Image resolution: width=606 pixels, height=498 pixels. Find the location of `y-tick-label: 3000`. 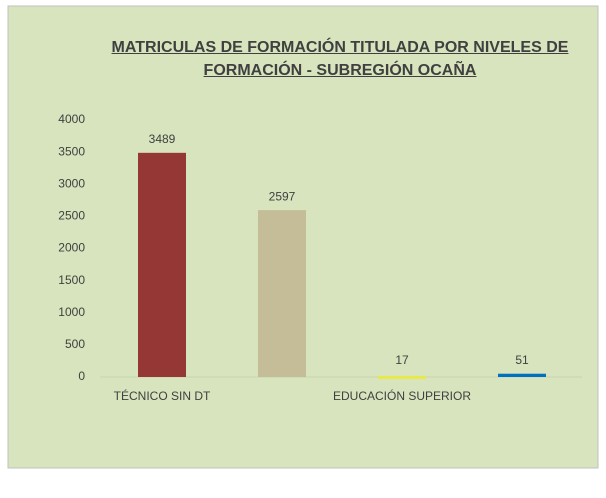

y-tick-label: 3000 is located at coordinates (71, 183).